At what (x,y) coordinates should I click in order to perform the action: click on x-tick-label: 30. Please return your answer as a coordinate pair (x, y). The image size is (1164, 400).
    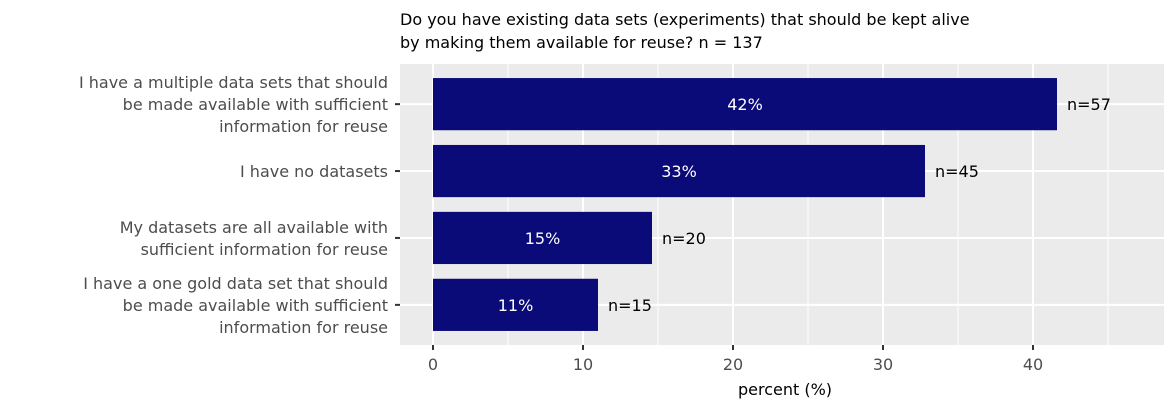
    Looking at the image, I should click on (883, 364).